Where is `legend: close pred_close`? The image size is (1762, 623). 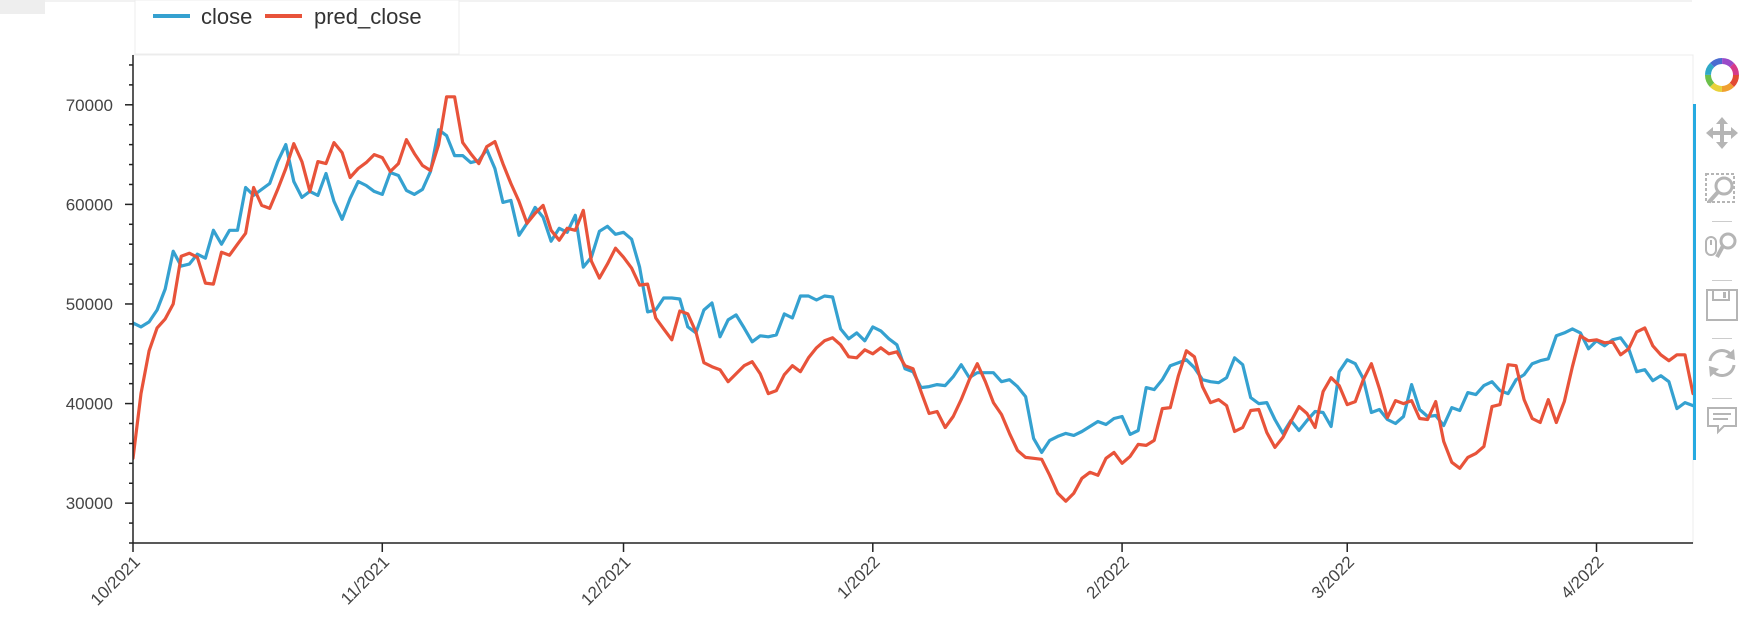
legend: close pred_close is located at coordinates (297, 27).